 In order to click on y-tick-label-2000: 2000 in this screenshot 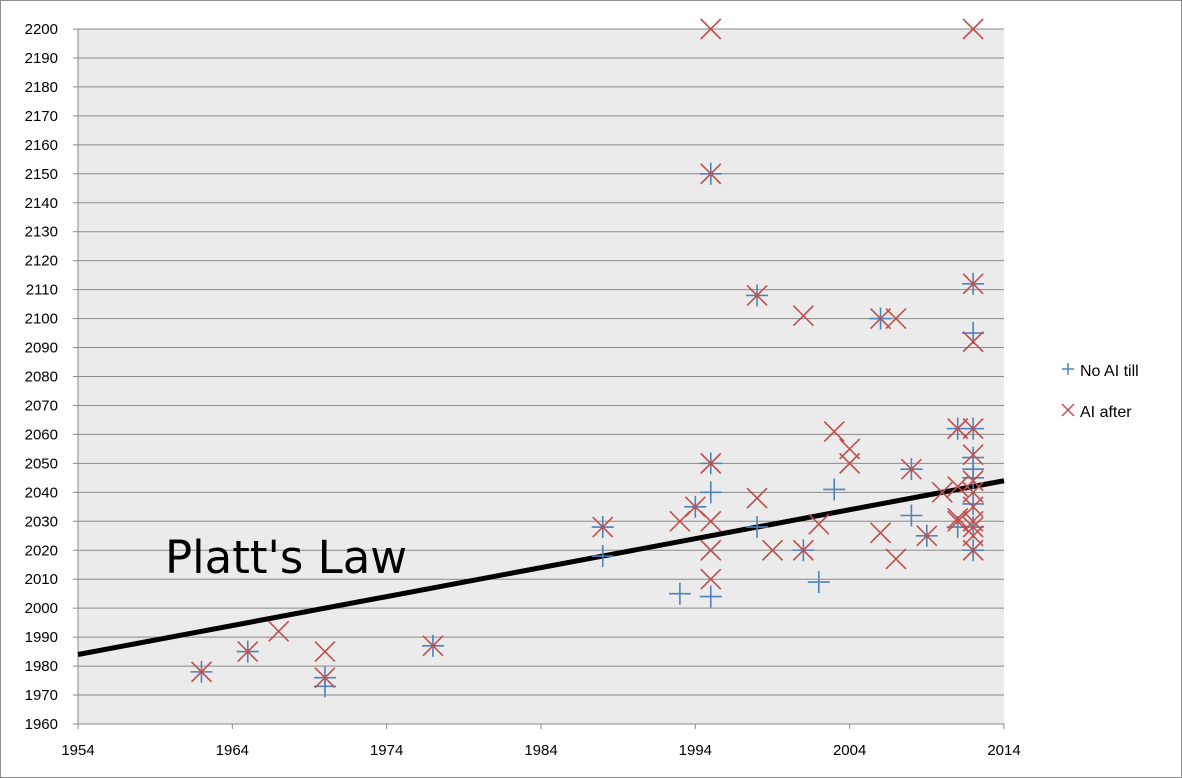, I will do `click(41, 608)`.